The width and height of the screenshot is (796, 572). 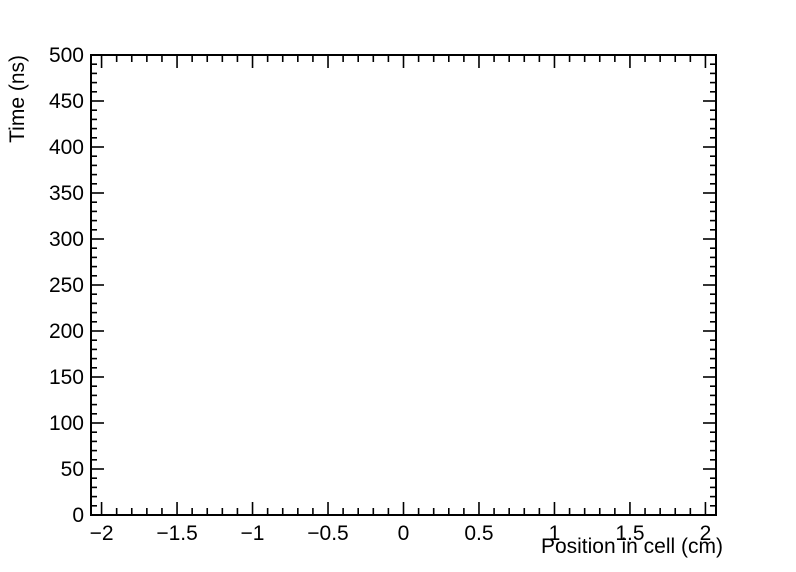 What do you see at coordinates (66, 147) in the screenshot?
I see `y-tick-label: 400` at bounding box center [66, 147].